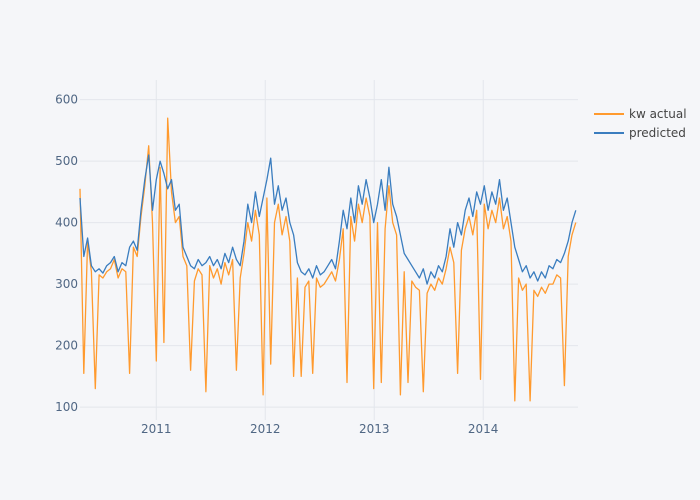 The height and width of the screenshot is (500, 700). What do you see at coordinates (66, 161) in the screenshot?
I see `y-tick-label: 500` at bounding box center [66, 161].